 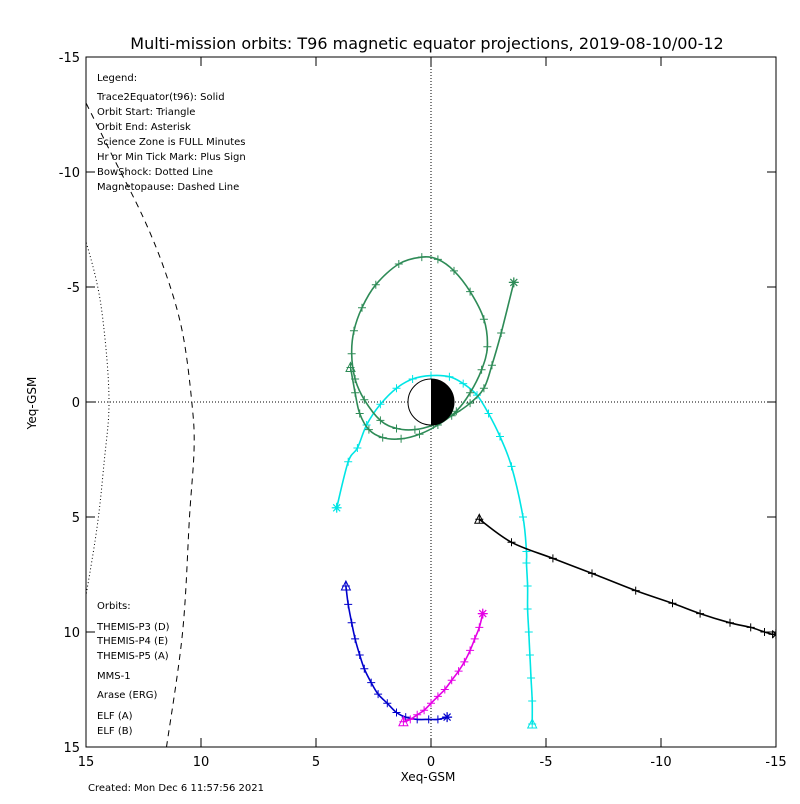 I want to click on bowshock-curve, so click(x=98, y=419).